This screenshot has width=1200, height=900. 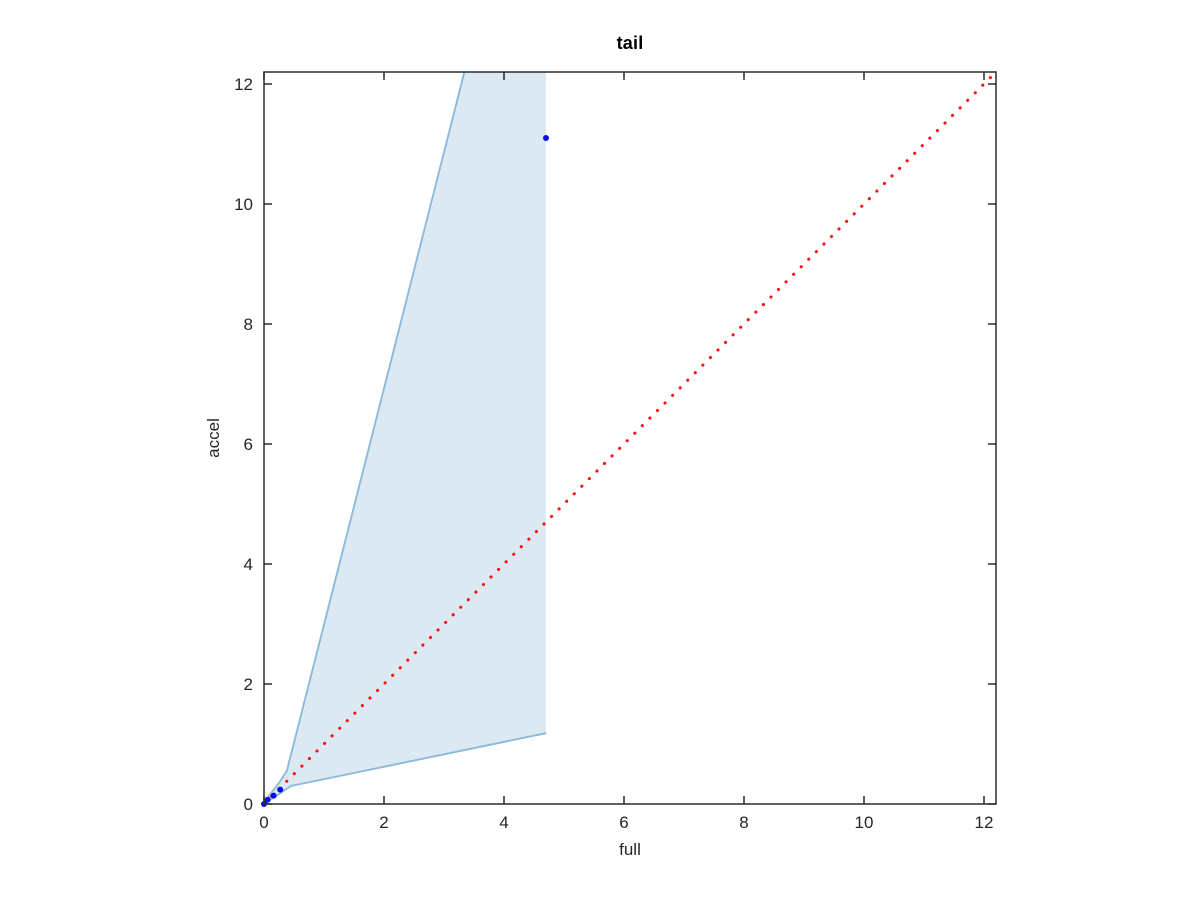 I want to click on x-tick-label: 10, so click(x=864, y=822).